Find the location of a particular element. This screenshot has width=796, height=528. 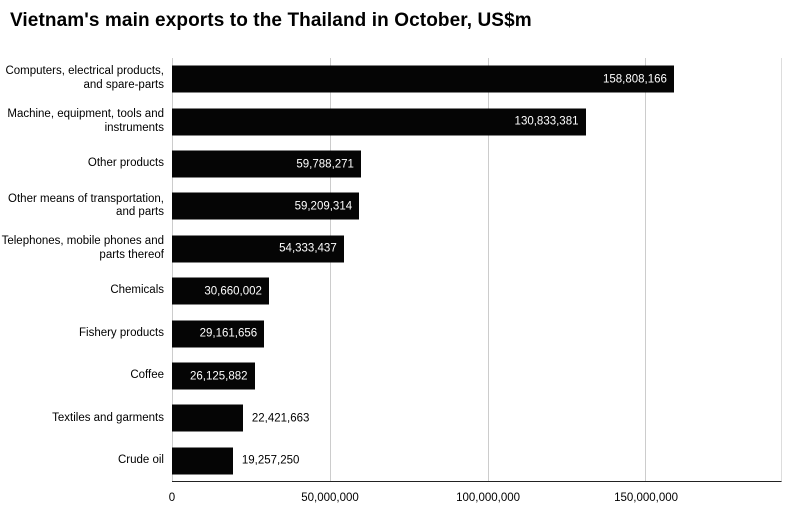

value-label: 22,421,663 is located at coordinates (280, 418).